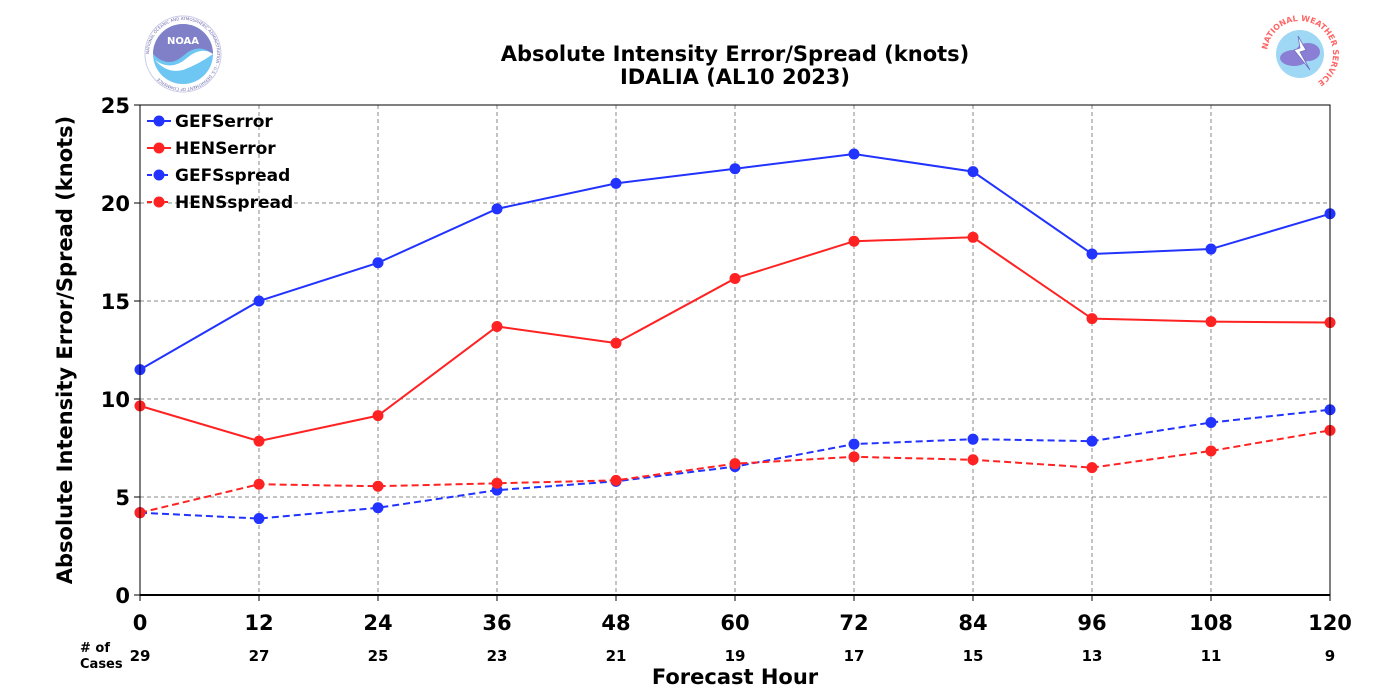 This screenshot has height=700, width=1400. Describe the element at coordinates (140, 623) in the screenshot. I see `x-tick-label: 0` at that location.